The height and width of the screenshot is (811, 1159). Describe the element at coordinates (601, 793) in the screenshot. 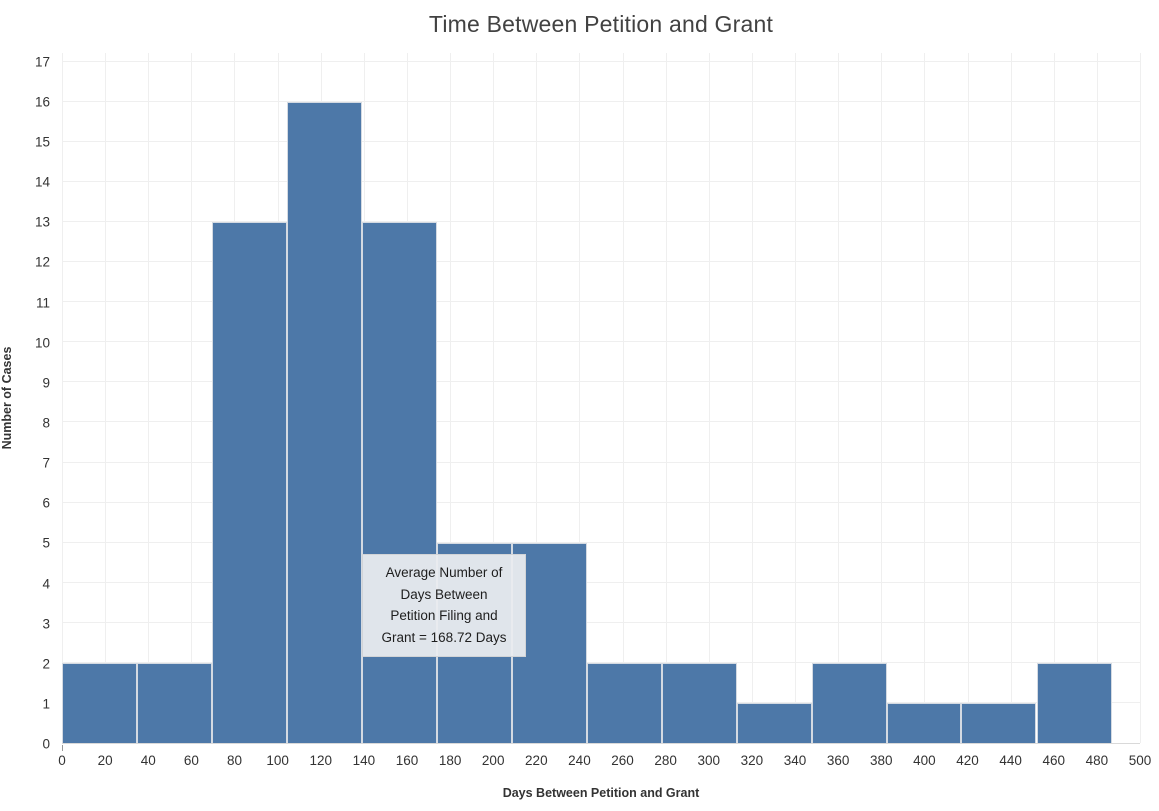

I see `x-axis-title: Days Between Petition and Grant` at that location.